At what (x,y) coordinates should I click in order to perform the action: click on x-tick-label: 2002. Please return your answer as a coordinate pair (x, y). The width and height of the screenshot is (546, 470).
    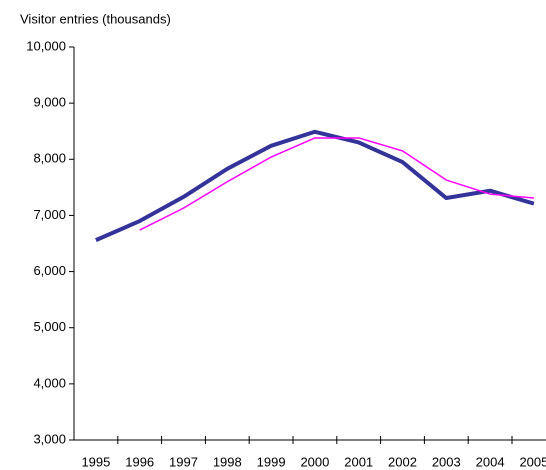
    Looking at the image, I should click on (402, 461).